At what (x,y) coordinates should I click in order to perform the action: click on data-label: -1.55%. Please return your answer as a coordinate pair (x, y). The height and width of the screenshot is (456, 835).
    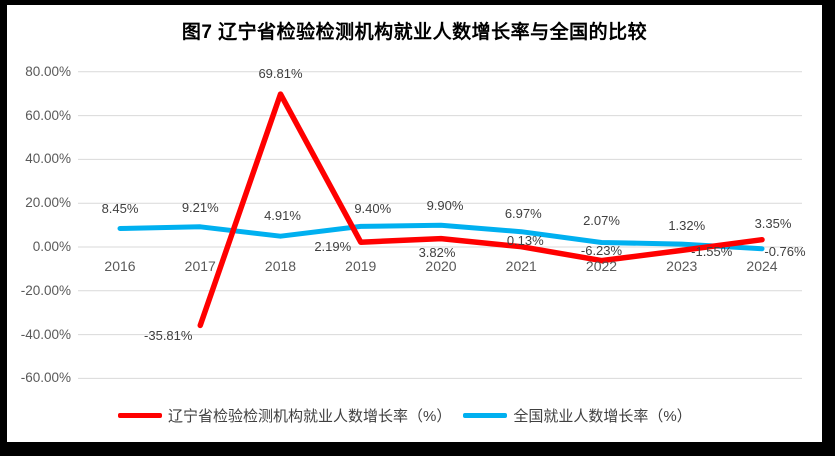
    Looking at the image, I should click on (712, 252).